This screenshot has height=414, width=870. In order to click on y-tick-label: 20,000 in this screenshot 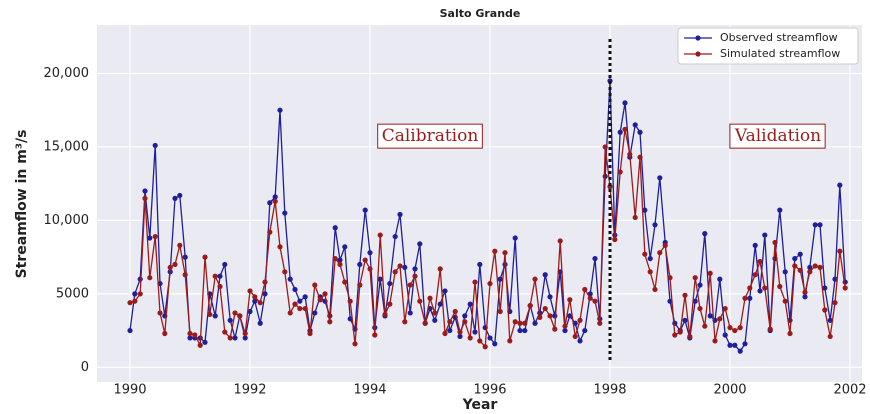, I will do `click(67, 73)`.